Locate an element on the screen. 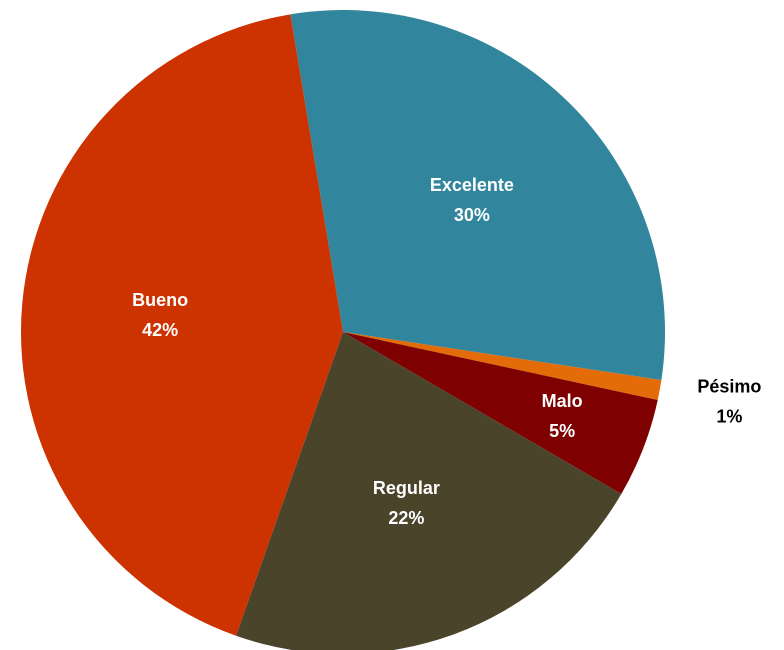  slice-value-label: 42% is located at coordinates (160, 330).